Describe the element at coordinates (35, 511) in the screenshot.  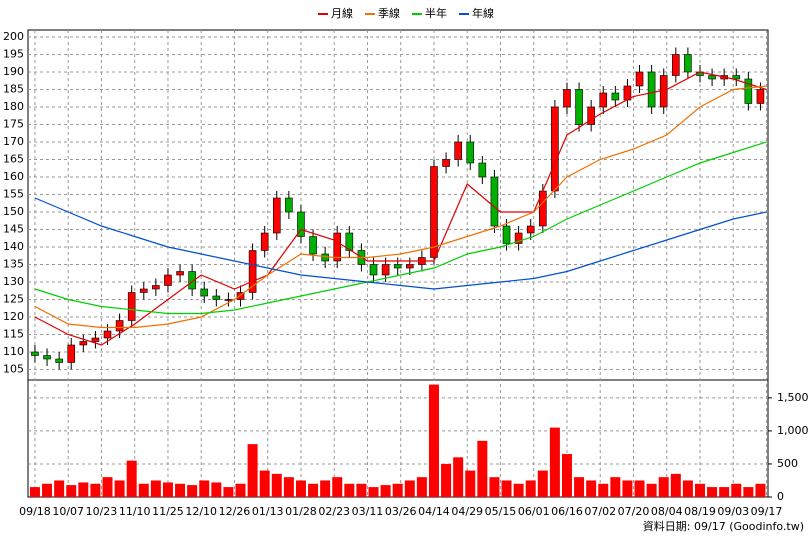
I see `x-tick-label: 09/18` at that location.